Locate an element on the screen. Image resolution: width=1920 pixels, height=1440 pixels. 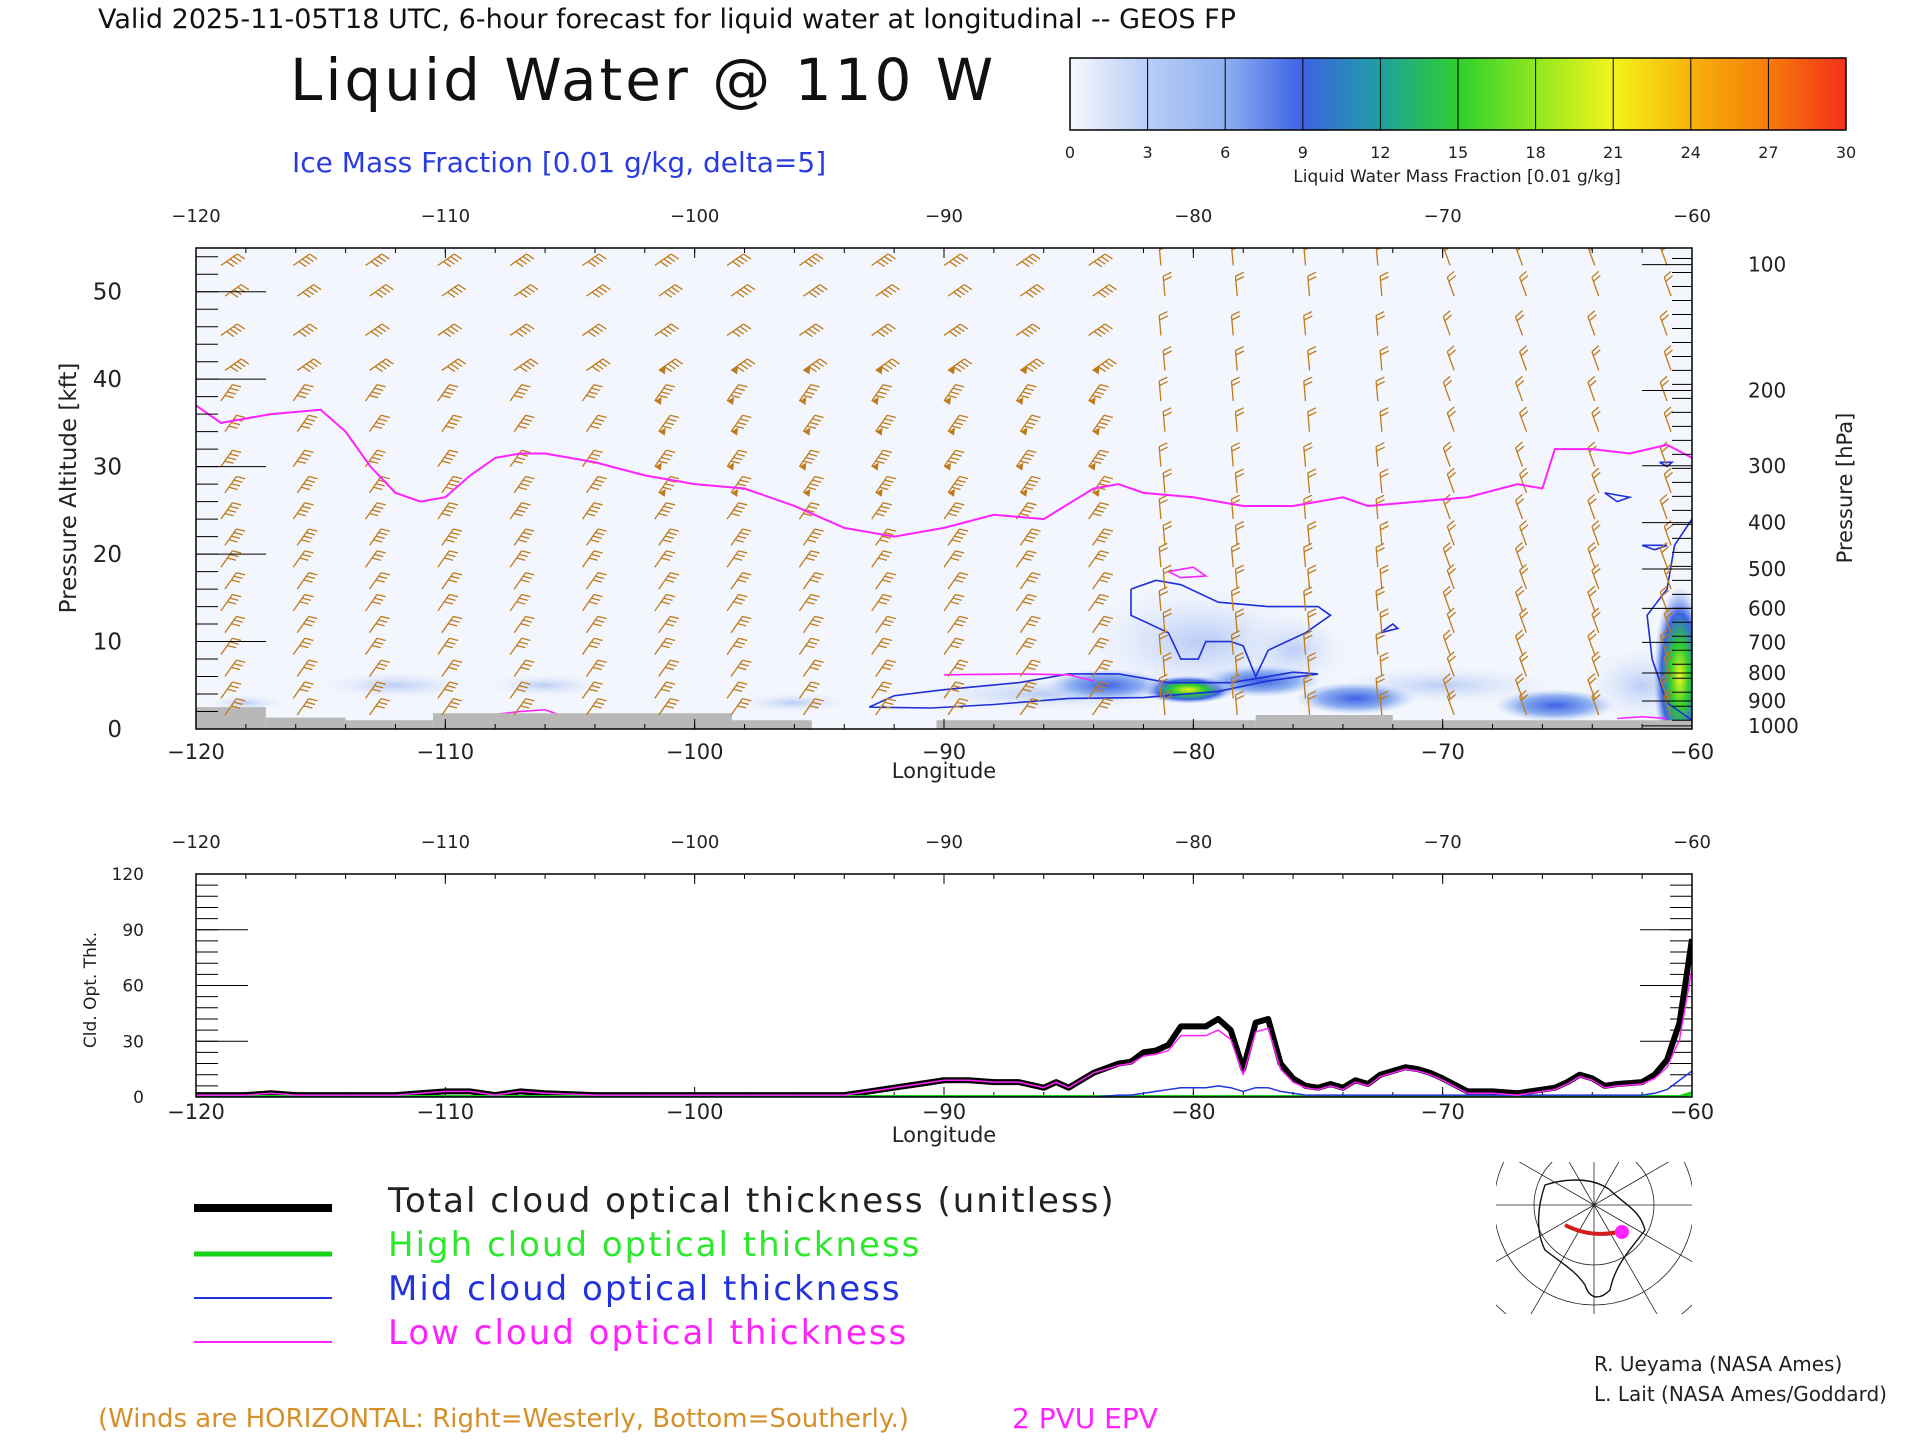
pressure-tick-label: 100 is located at coordinates (1767, 265).